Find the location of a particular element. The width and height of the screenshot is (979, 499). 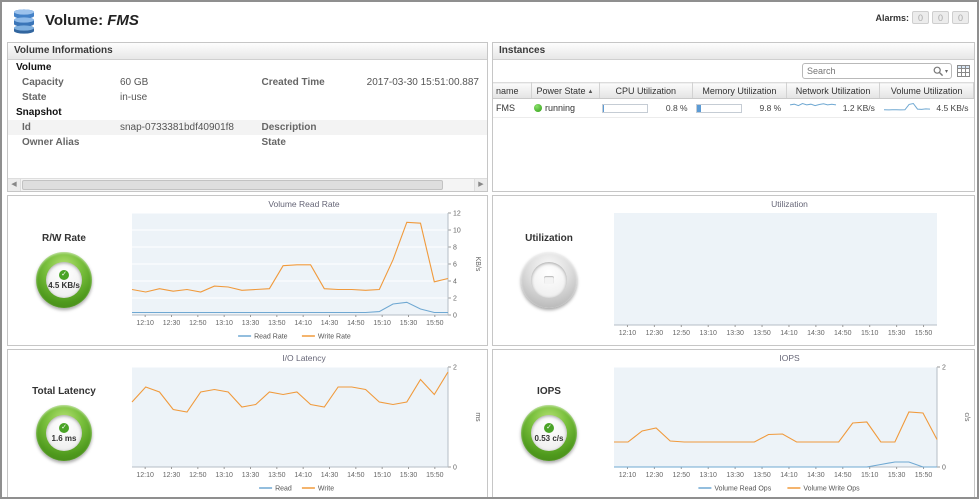

utilization-gauge is located at coordinates (549, 280).